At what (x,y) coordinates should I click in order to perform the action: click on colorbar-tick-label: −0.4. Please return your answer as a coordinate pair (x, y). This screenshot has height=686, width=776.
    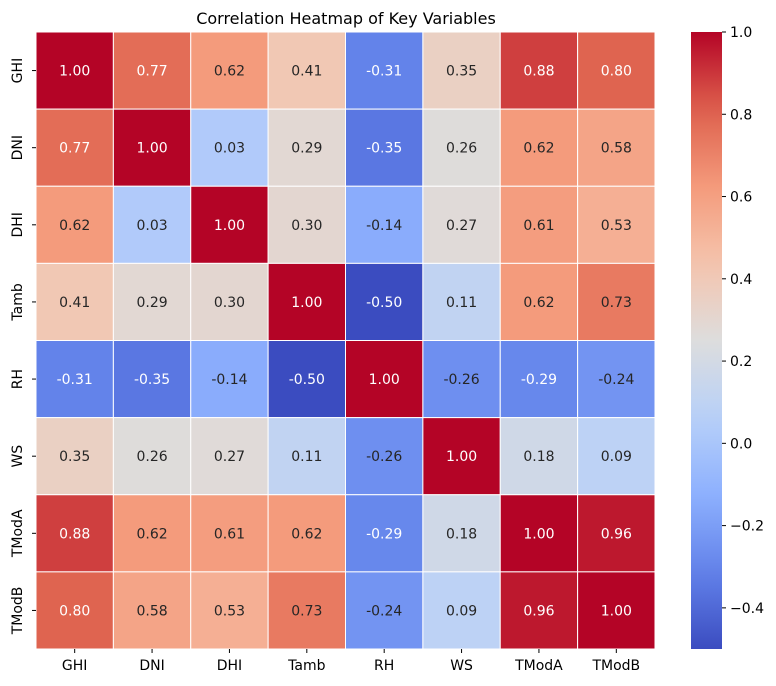
    Looking at the image, I should click on (747, 609).